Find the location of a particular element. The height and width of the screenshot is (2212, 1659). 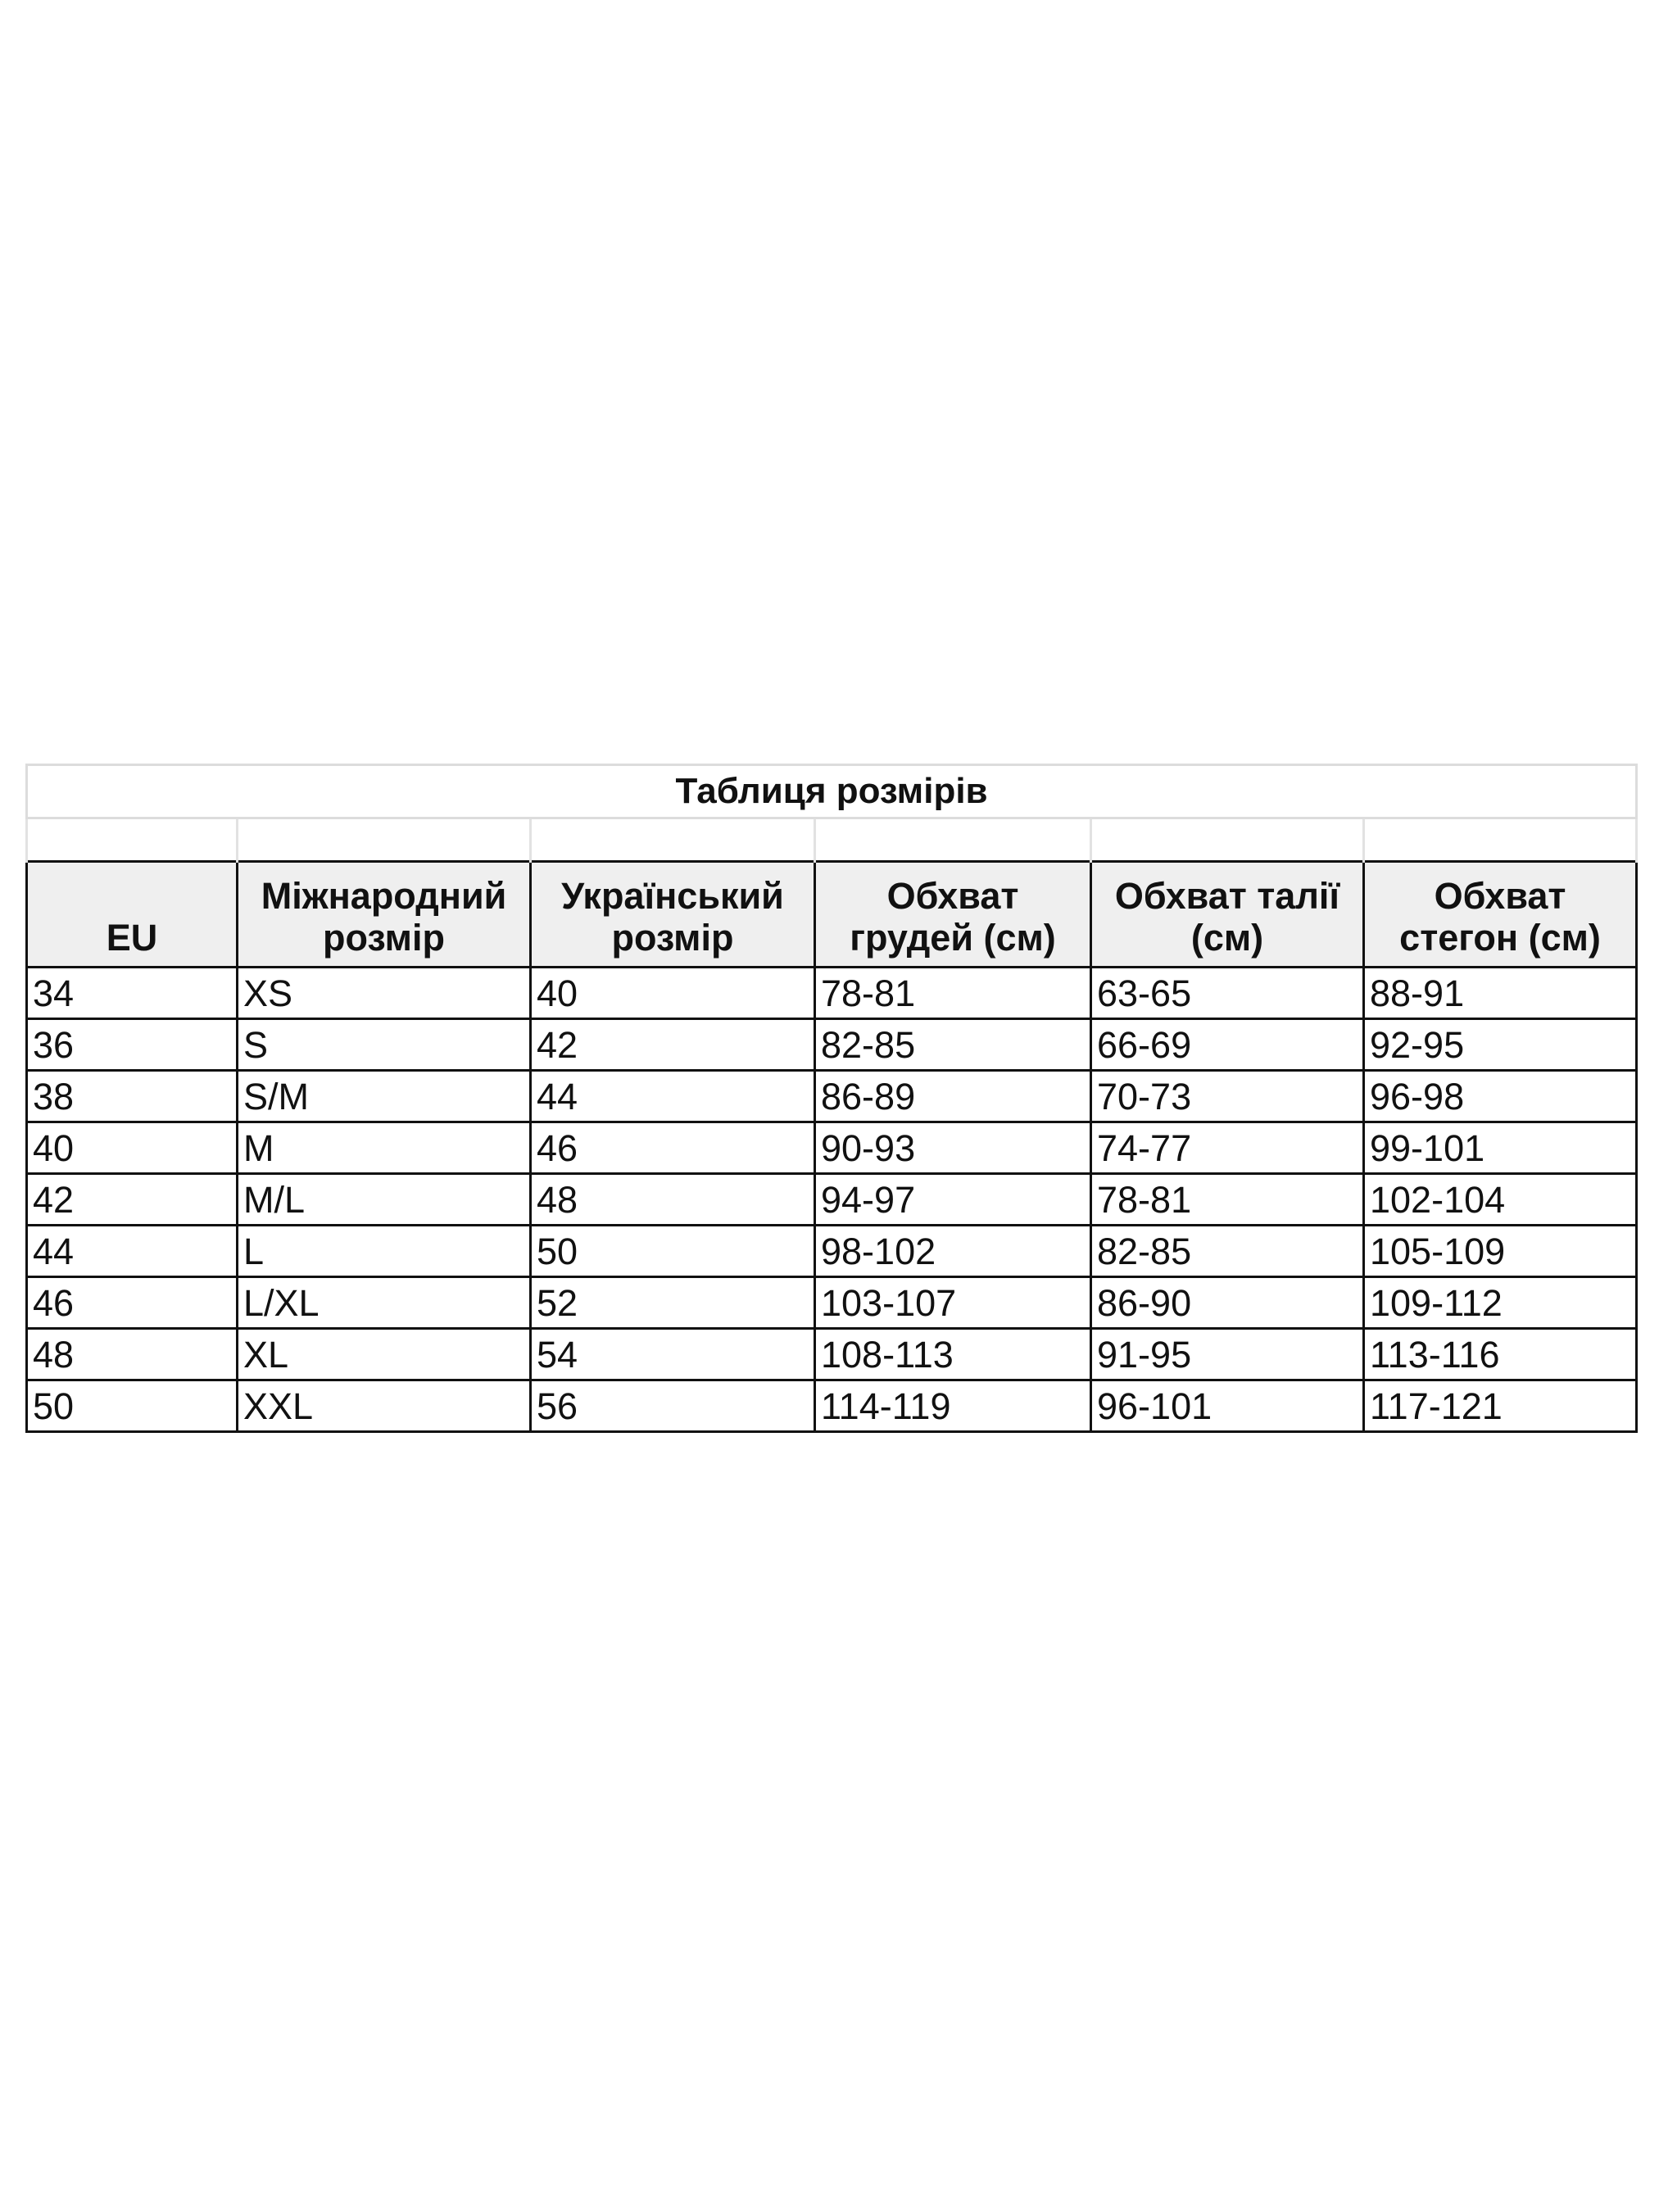

cell-international: XL is located at coordinates (384, 1354).